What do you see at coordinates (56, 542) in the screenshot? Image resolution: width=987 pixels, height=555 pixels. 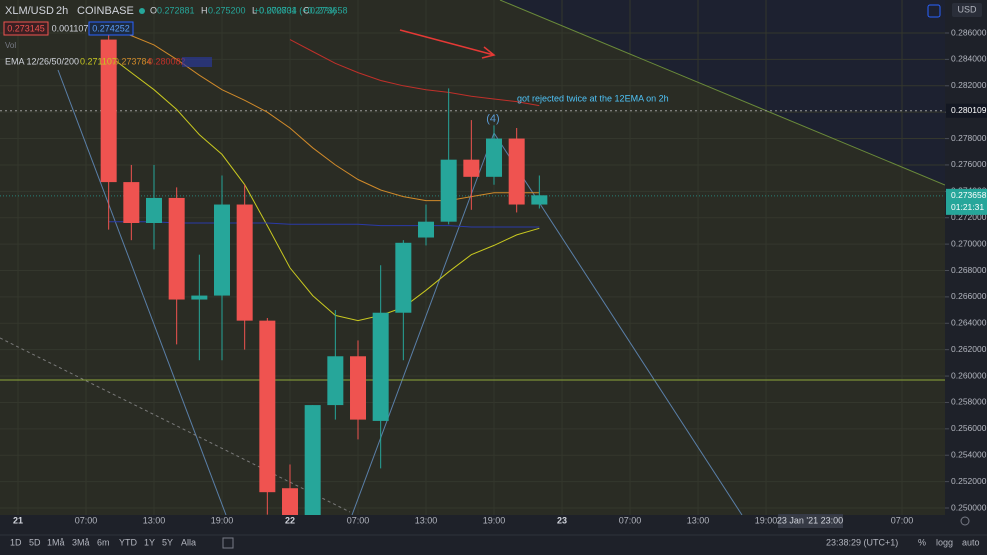 I see `range-button: 1Må` at bounding box center [56, 542].